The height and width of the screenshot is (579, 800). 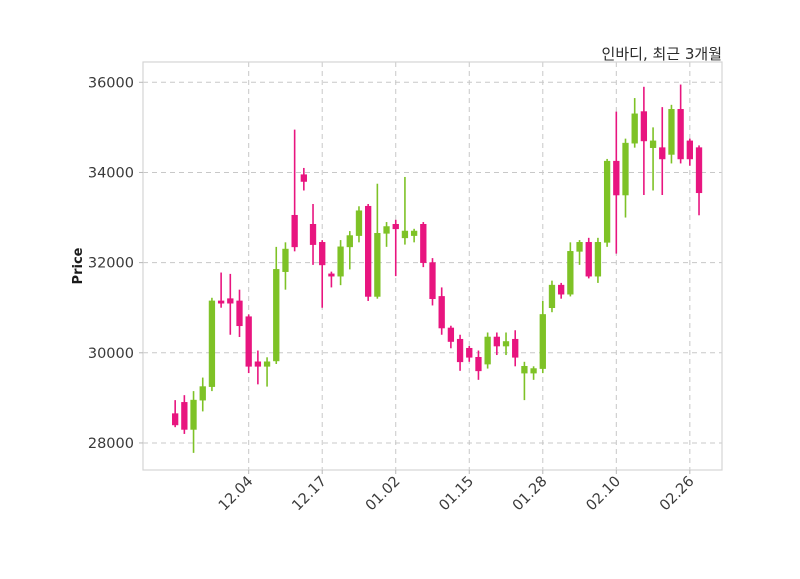 What do you see at coordinates (111, 354) in the screenshot?
I see `y-tick-label: 30000` at bounding box center [111, 354].